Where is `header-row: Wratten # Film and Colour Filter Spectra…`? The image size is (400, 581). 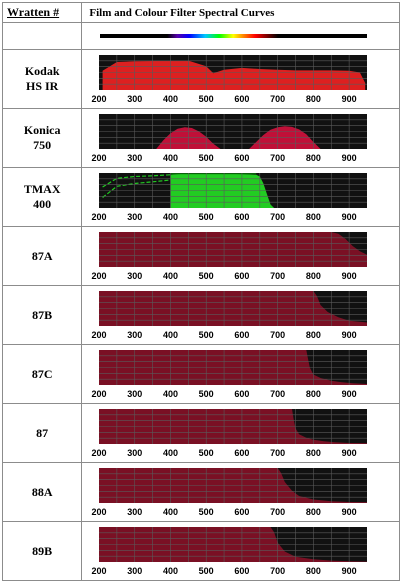
header-row: Wratten # Film and Colour Filter Spectra… is located at coordinates (200, 12).